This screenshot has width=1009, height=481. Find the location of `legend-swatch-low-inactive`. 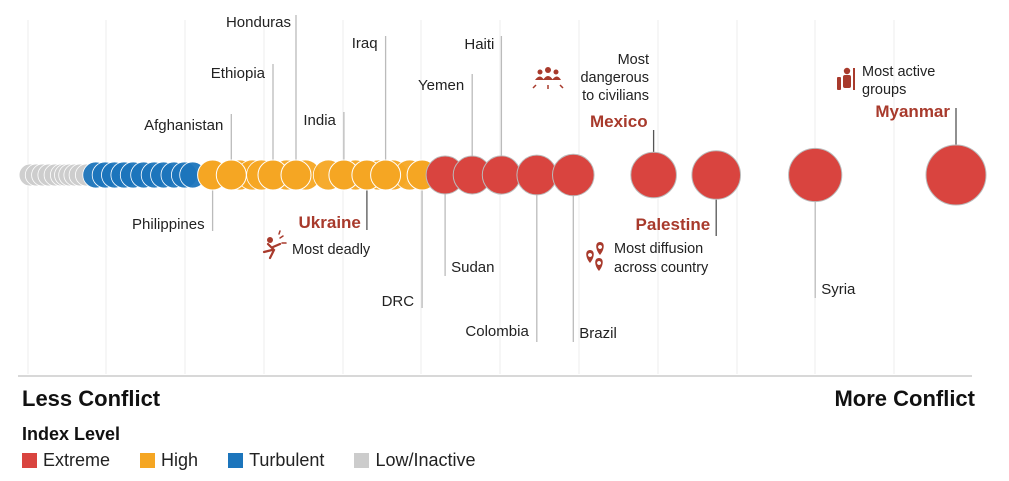

legend-swatch-low-inactive is located at coordinates (362, 460).